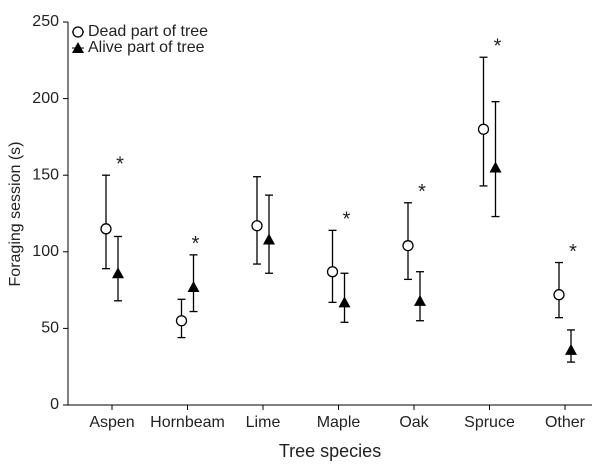  What do you see at coordinates (330, 451) in the screenshot?
I see `x-axis-label: Tree species` at bounding box center [330, 451].